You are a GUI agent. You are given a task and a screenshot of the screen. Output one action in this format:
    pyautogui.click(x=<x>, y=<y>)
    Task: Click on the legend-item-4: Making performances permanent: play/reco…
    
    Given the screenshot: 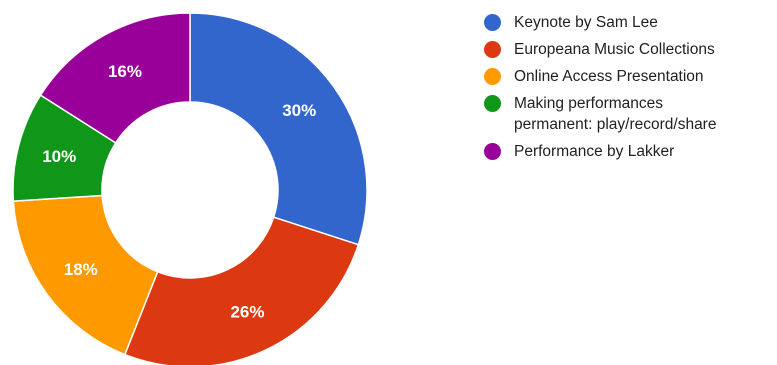 What is the action you would take?
    pyautogui.click(x=630, y=114)
    